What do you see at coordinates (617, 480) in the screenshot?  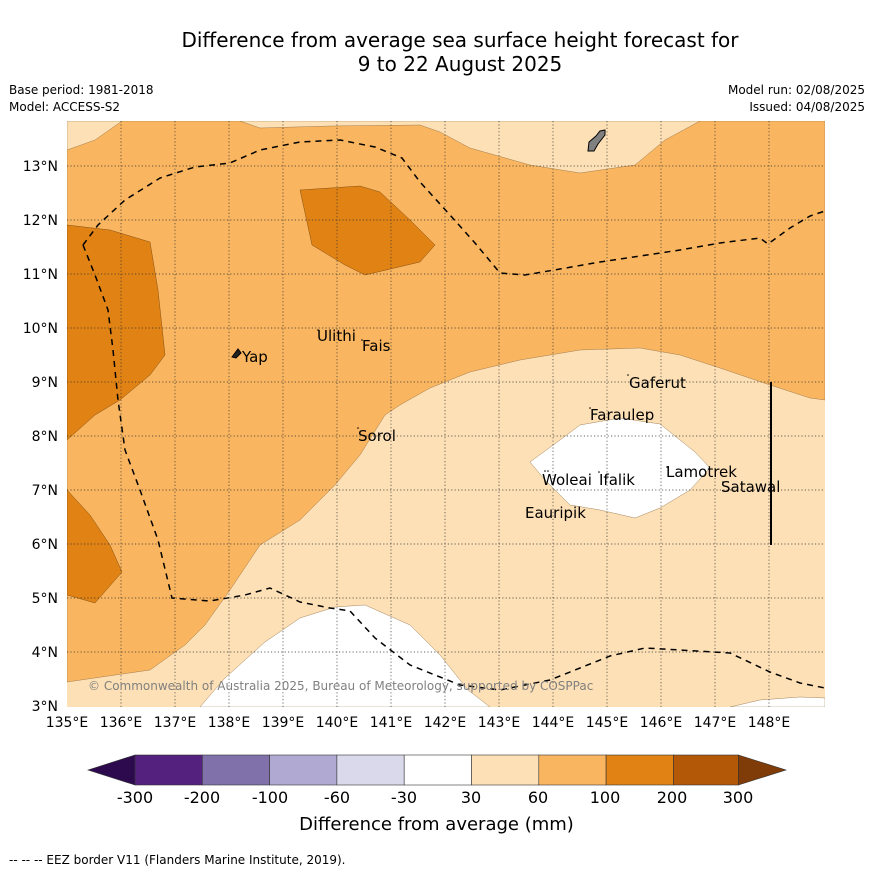 I see `place-label: Ifalik` at bounding box center [617, 480].